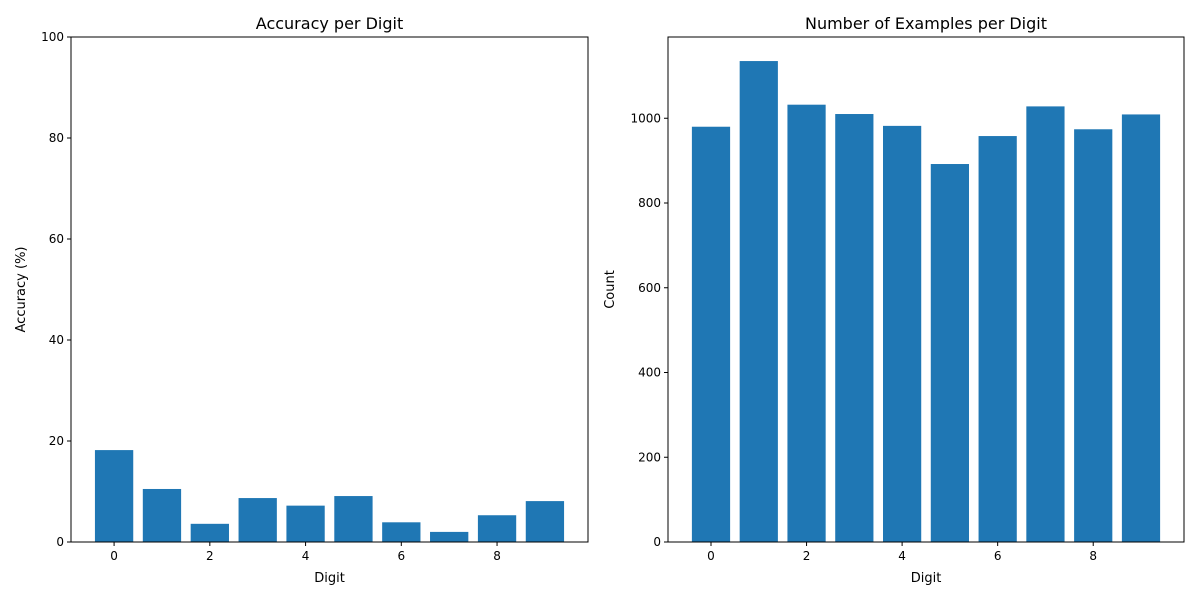 This screenshot has height=600, width=1200. I want to click on y-tick-label: 40, so click(56, 340).